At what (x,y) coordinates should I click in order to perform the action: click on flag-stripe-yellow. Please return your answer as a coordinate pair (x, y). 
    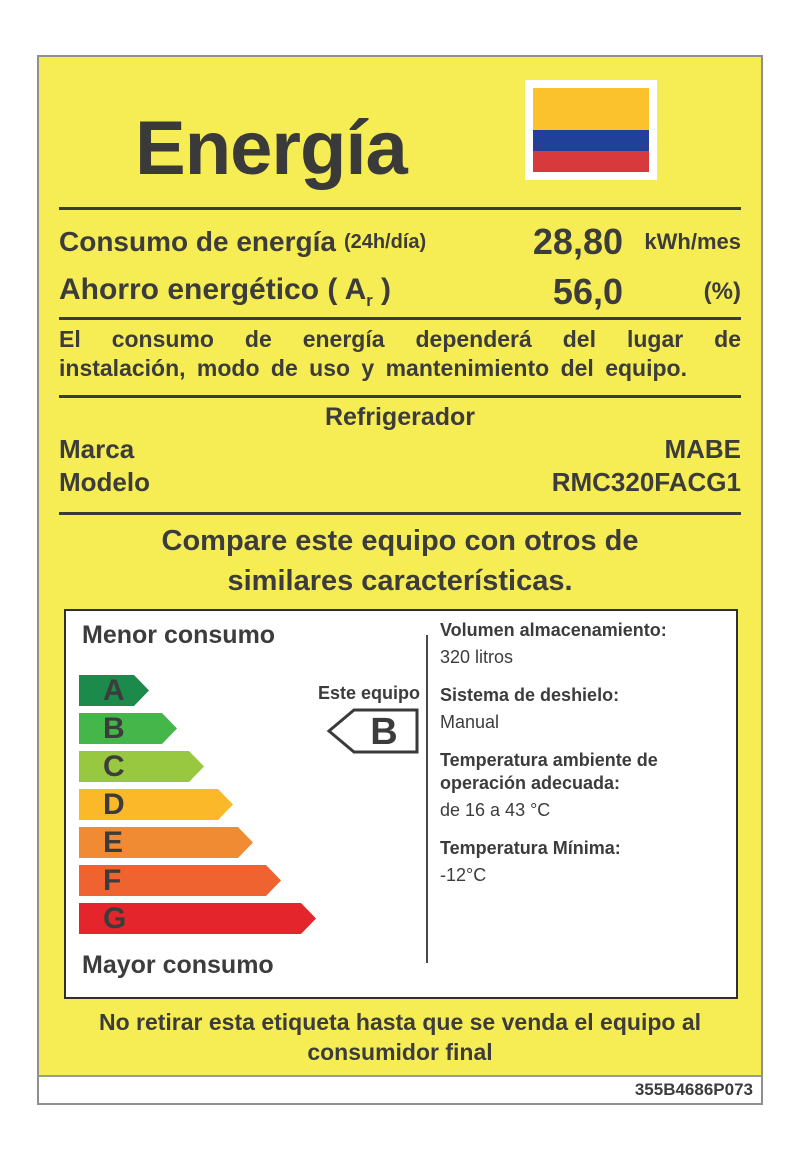
    Looking at the image, I should click on (591, 109).